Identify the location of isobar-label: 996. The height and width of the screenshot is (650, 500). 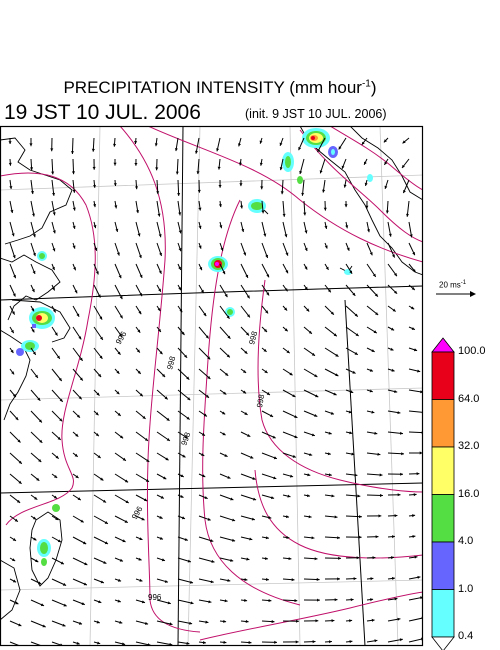
(121, 337).